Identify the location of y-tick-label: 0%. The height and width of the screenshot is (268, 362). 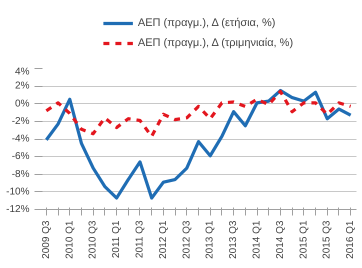
(22, 104).